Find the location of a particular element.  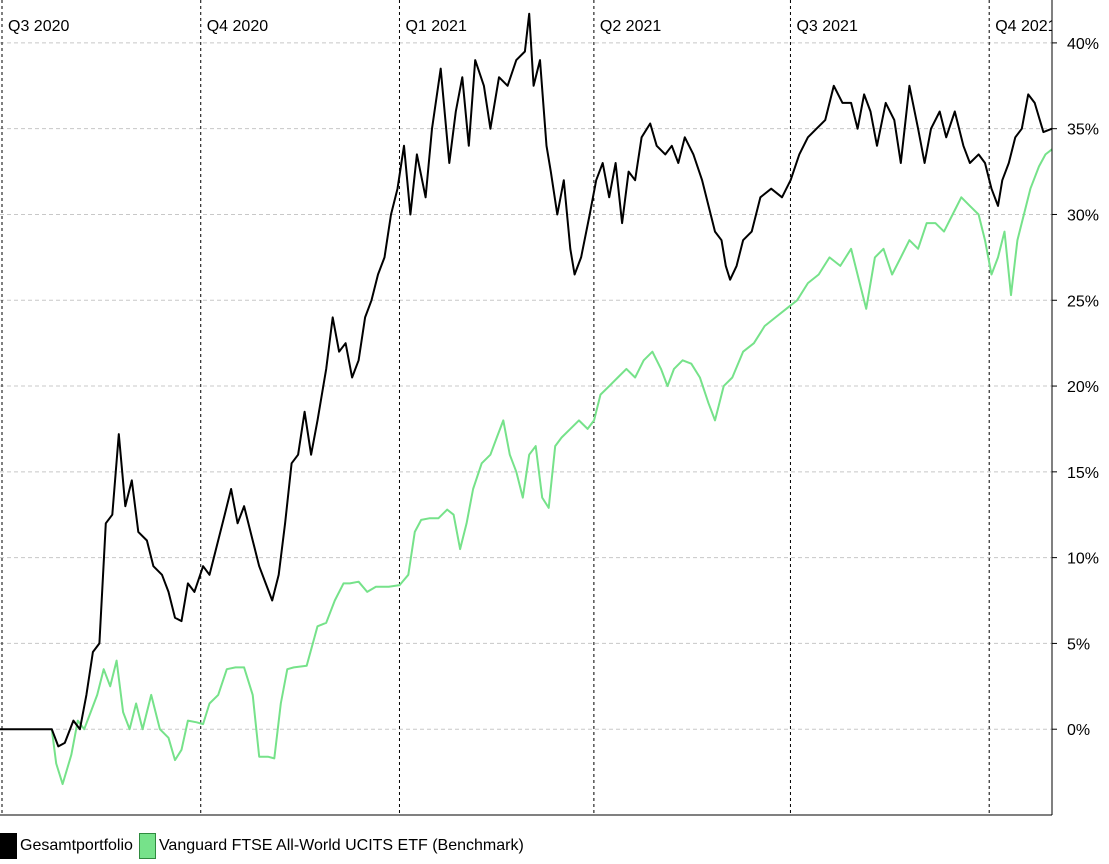

legend-label-portfolio: Gesamtportfolio is located at coordinates (76, 845).